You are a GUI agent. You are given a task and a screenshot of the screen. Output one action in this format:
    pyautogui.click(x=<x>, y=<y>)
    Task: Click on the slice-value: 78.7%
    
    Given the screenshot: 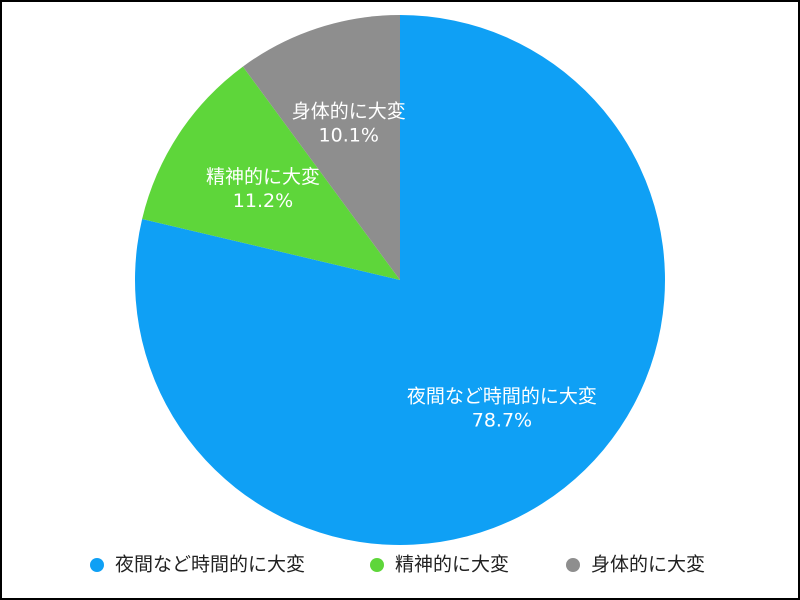 What is the action you would take?
    pyautogui.click(x=502, y=420)
    